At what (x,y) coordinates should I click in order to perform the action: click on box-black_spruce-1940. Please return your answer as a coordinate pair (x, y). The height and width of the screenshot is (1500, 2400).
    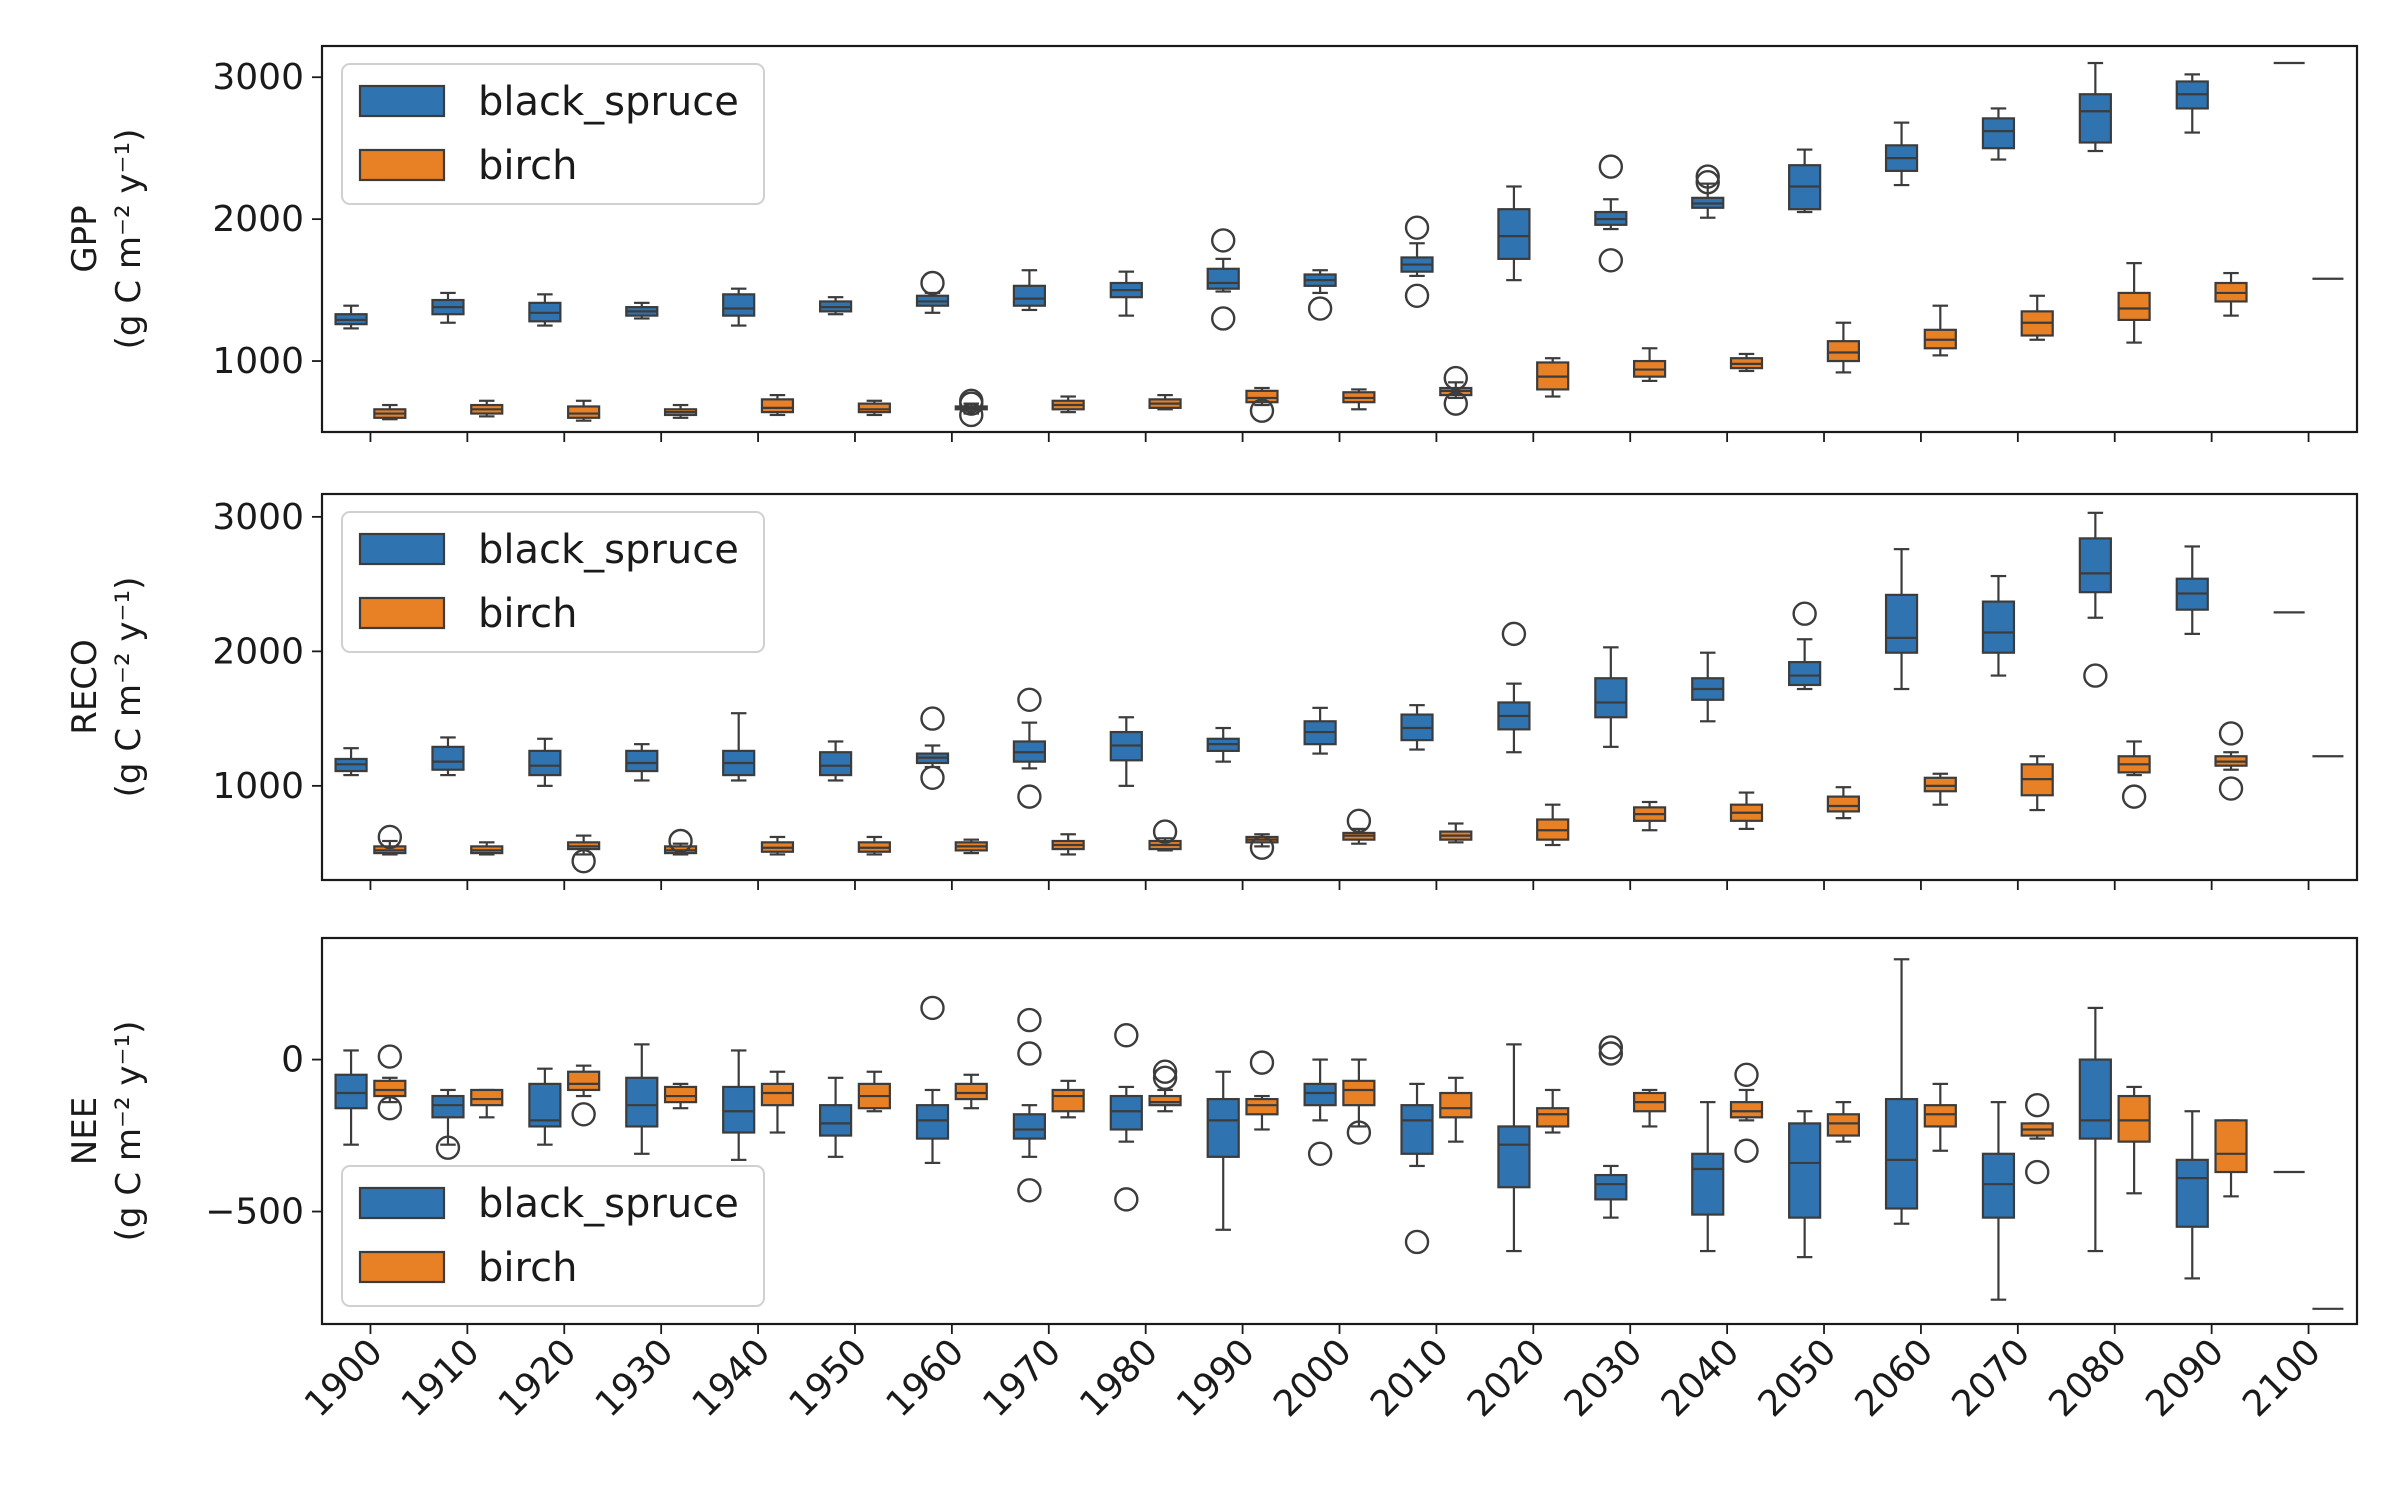
    Looking at the image, I should click on (739, 307).